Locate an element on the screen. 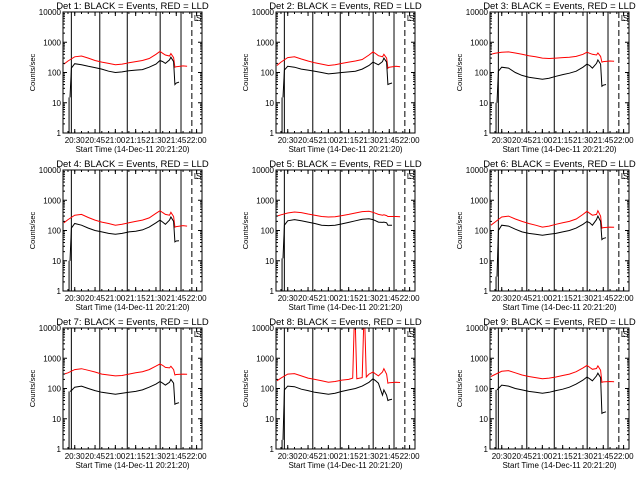 This screenshot has width=640, height=480. panel-title: Det 6: BLACK = Events, RED = LLD is located at coordinates (559, 164).